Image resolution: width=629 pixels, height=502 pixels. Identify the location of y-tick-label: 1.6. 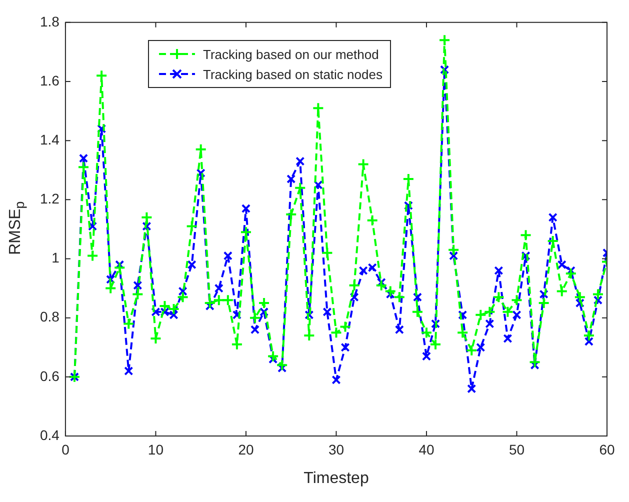
(50, 80).